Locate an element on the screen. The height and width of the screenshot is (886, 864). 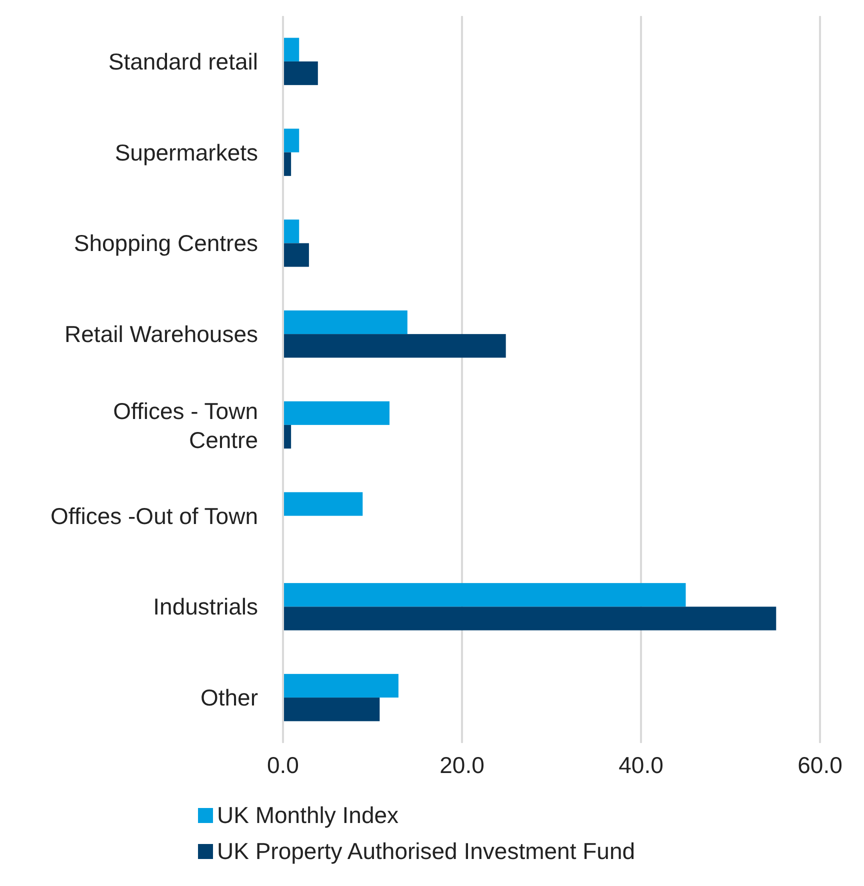
x-tick-label: 20.0 is located at coordinates (462, 765).